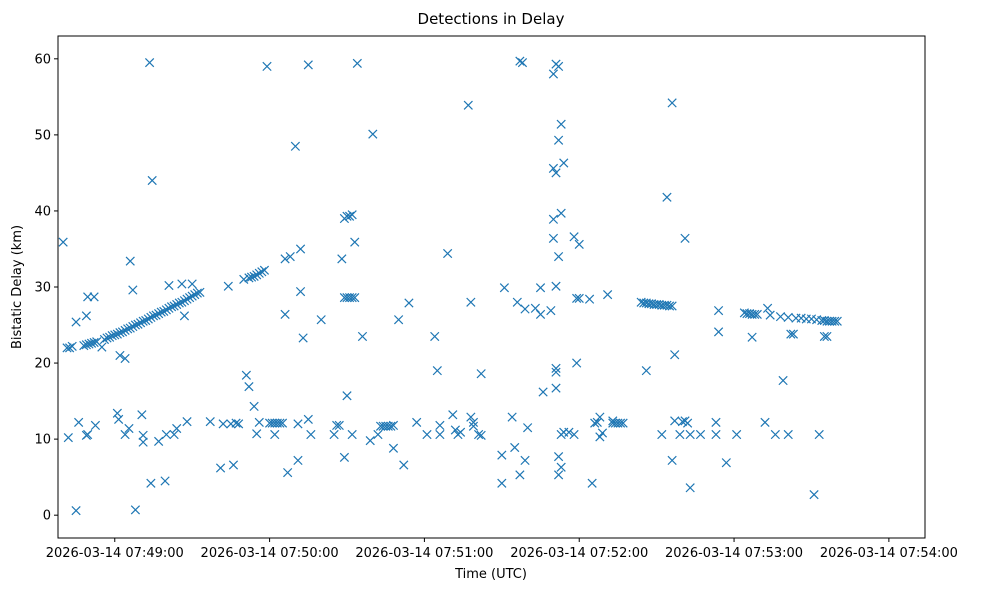  I want to click on y-axis: 0 10 20 30 40 50 60, so click(46, 288).